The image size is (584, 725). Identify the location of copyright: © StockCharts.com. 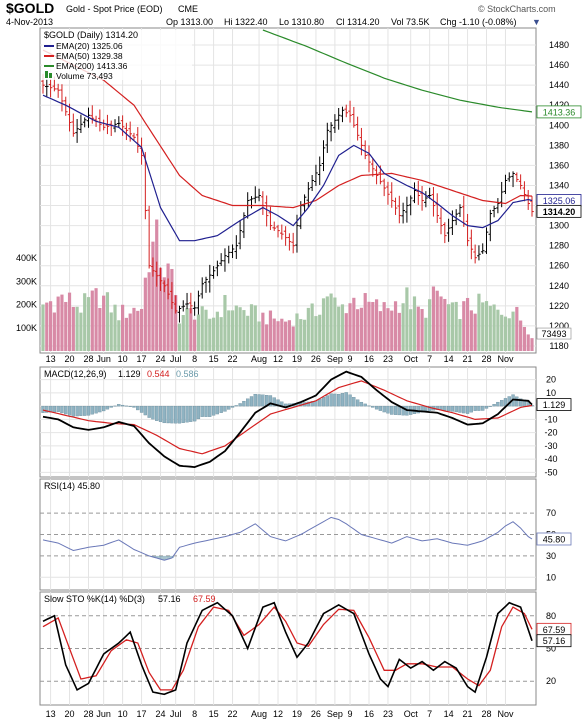
(517, 9).